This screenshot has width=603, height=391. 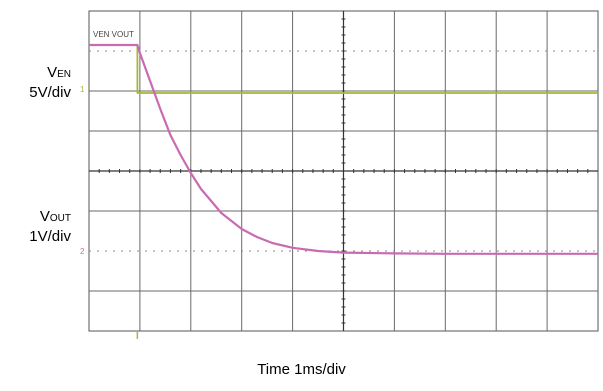 What do you see at coordinates (50, 83) in the screenshot?
I see `ven-label: VEN 5V/div` at bounding box center [50, 83].